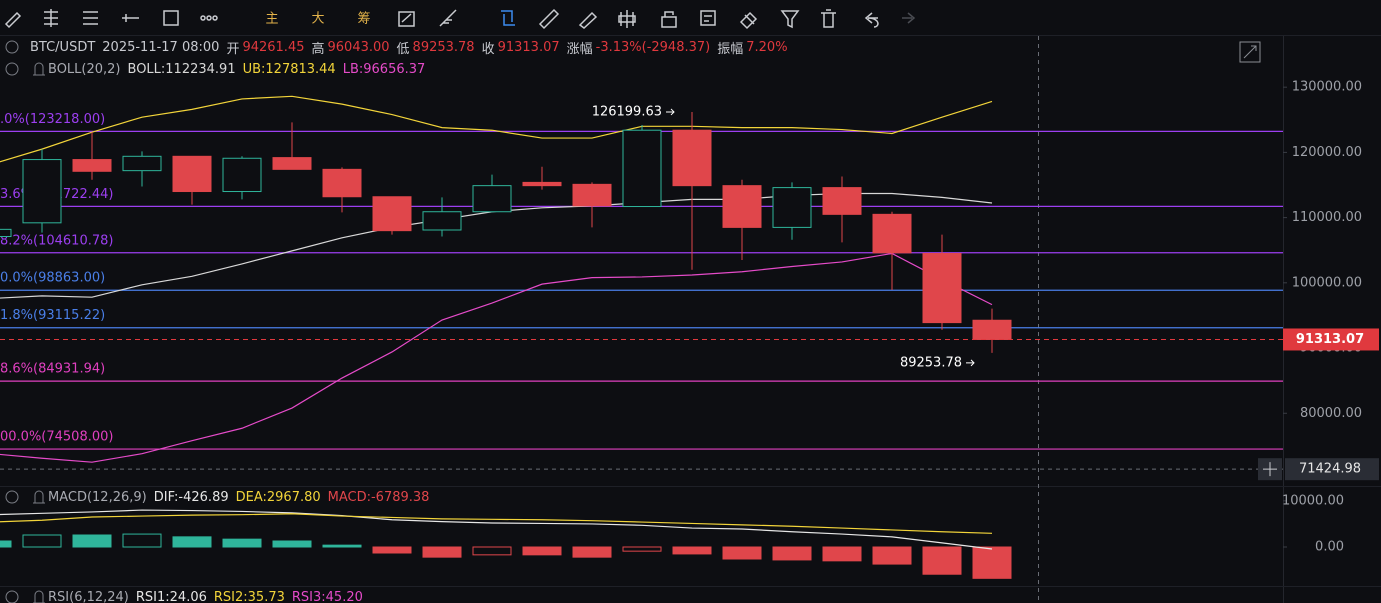  What do you see at coordinates (931, 362) in the screenshot?
I see `price-annotation: 89253.78` at bounding box center [931, 362].